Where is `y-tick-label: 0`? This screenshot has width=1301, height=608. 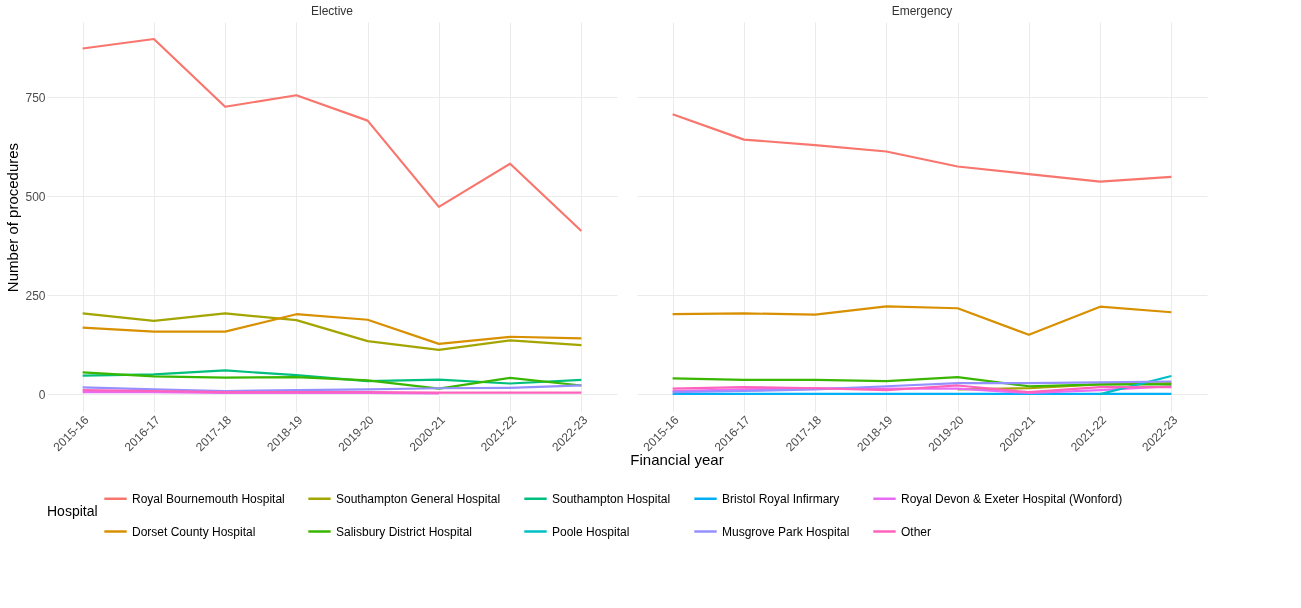 y-tick-label: 0 is located at coordinates (42, 394).